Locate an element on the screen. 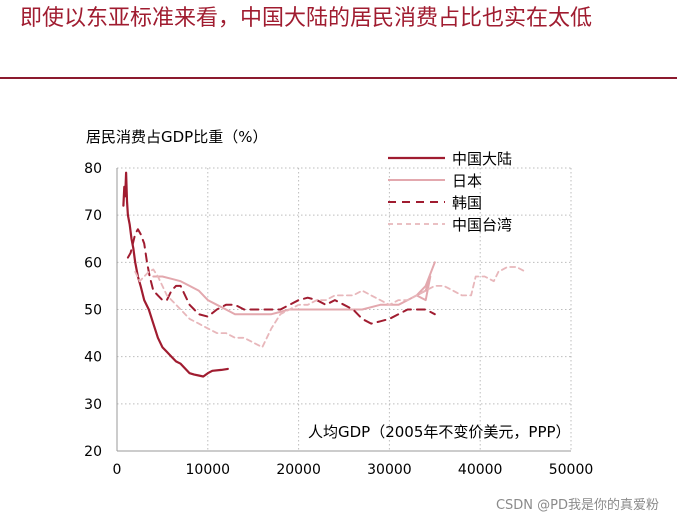  x-tick-label: 40000 is located at coordinates (480, 470).